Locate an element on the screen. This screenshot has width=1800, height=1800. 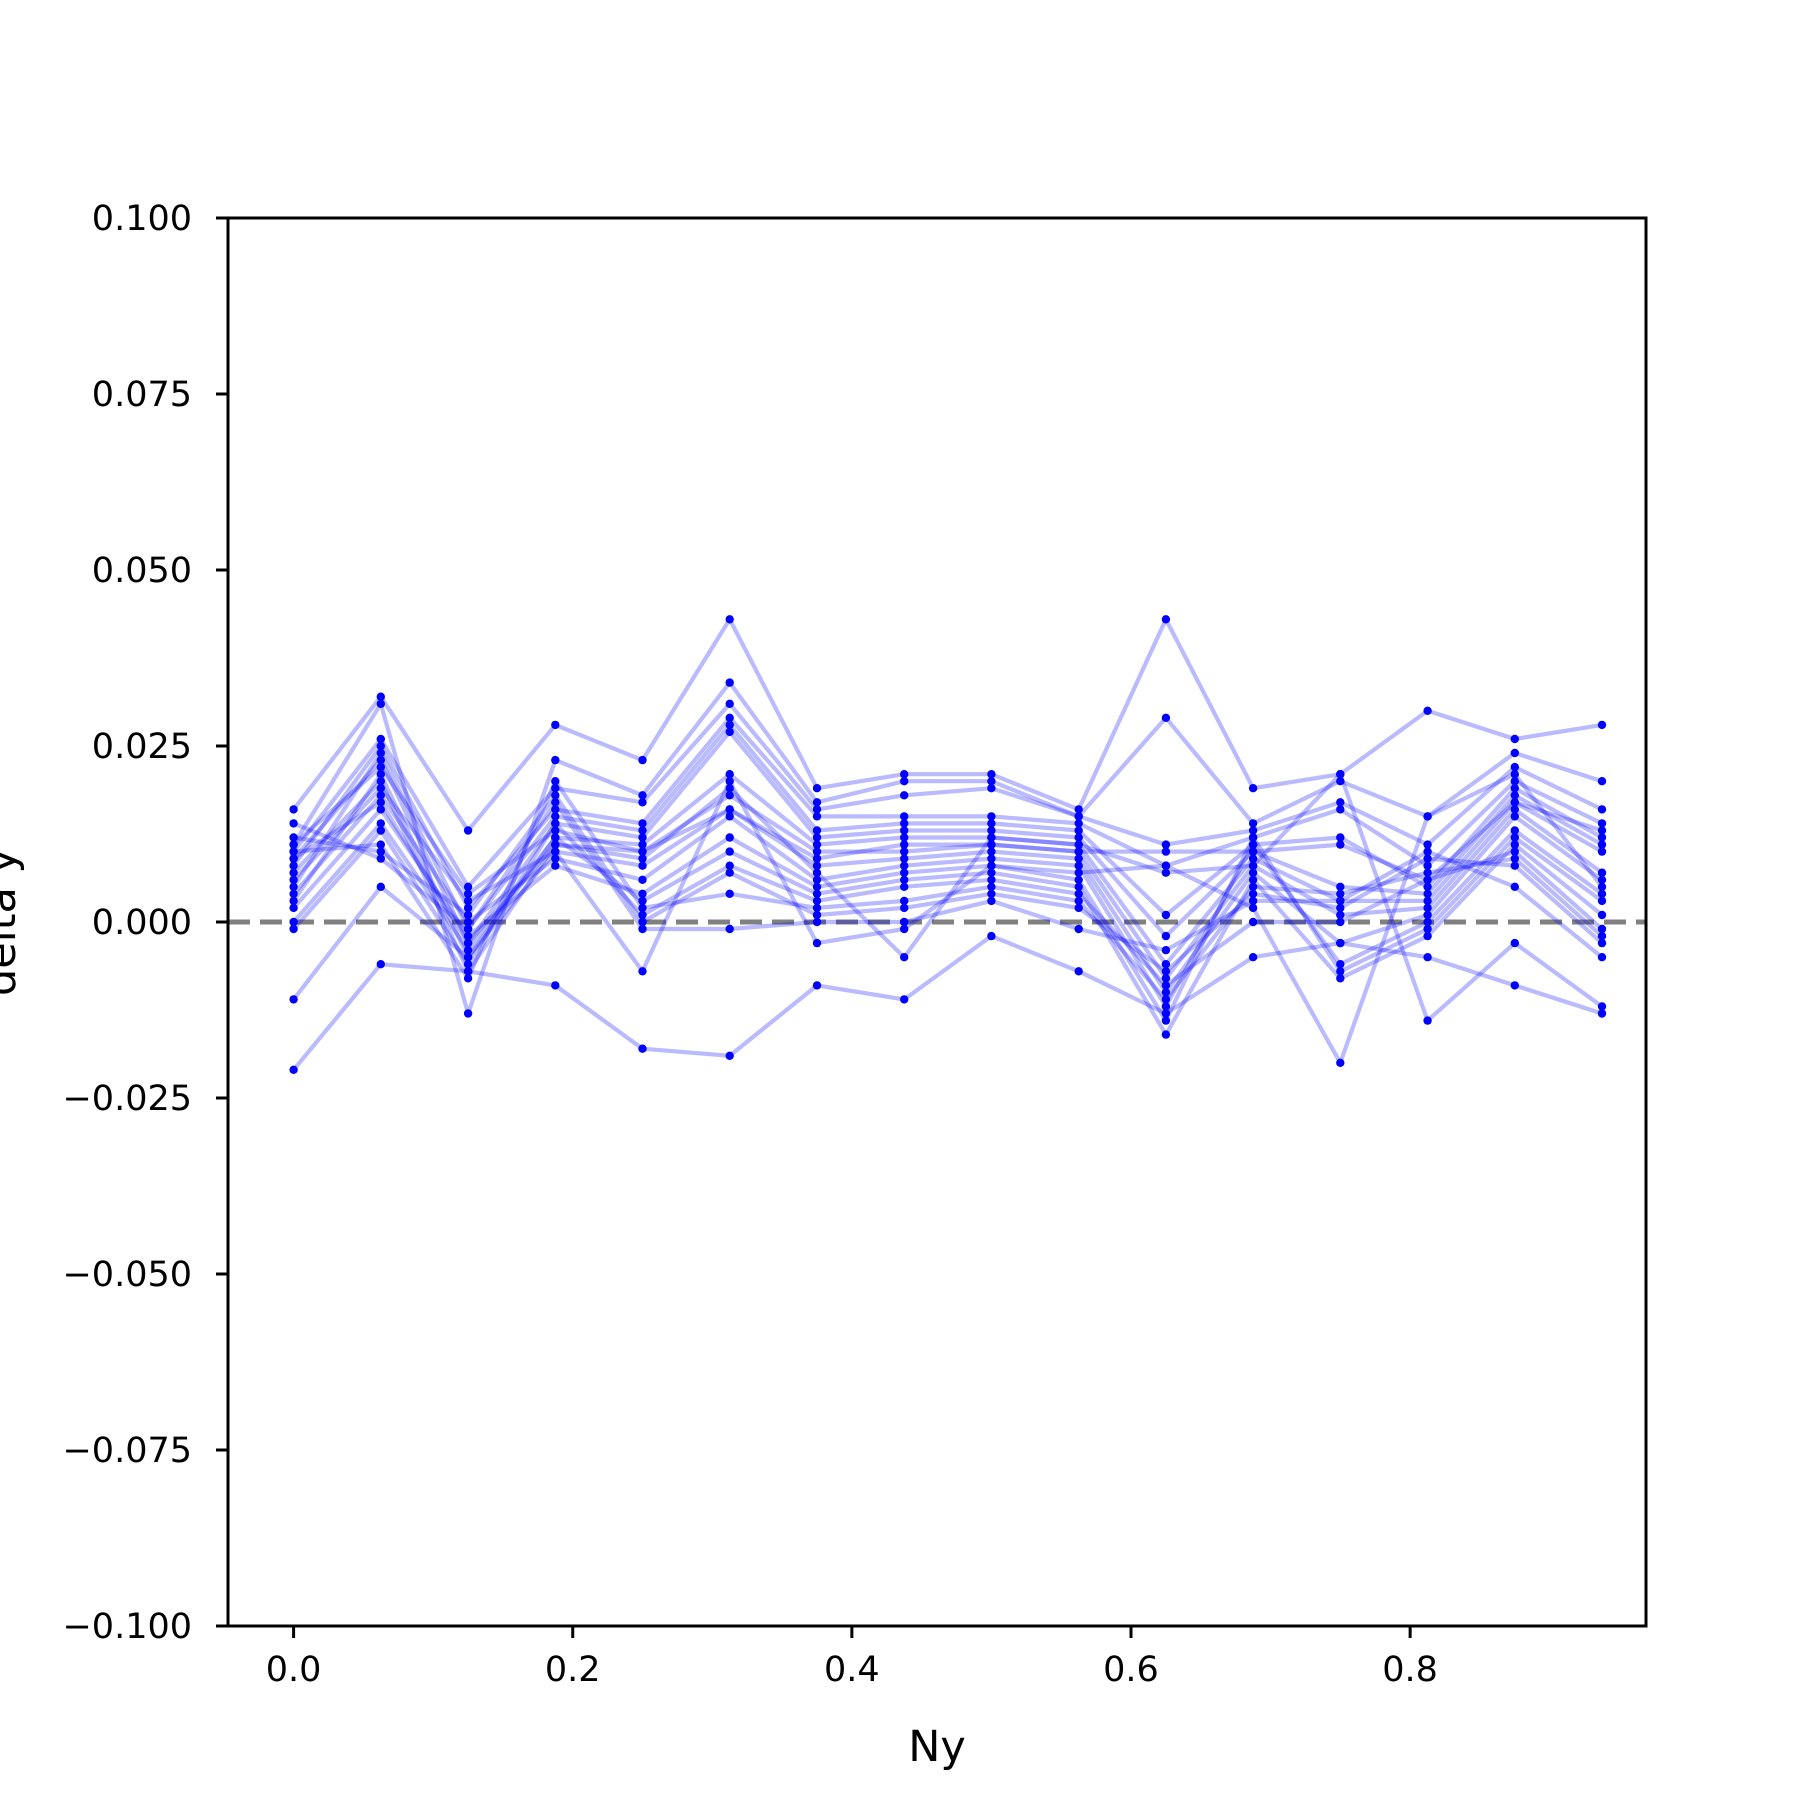
y-tick-label: −0.075 is located at coordinates (127, 1451).